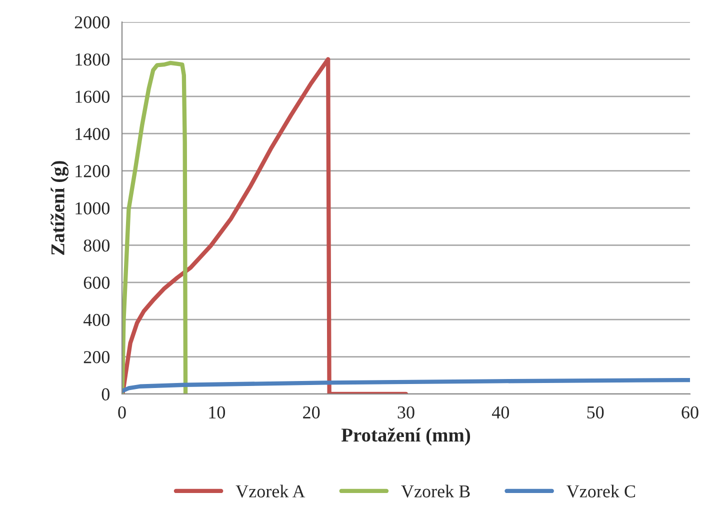 The height and width of the screenshot is (505, 701). What do you see at coordinates (106, 394) in the screenshot?
I see `y-tick-label: 0` at bounding box center [106, 394].